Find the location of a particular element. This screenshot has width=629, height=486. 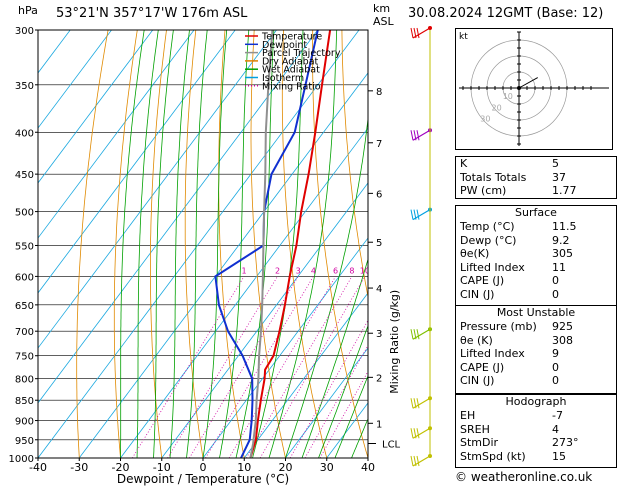

mixing-ratio-label: 6 is located at coordinates (335, 270).